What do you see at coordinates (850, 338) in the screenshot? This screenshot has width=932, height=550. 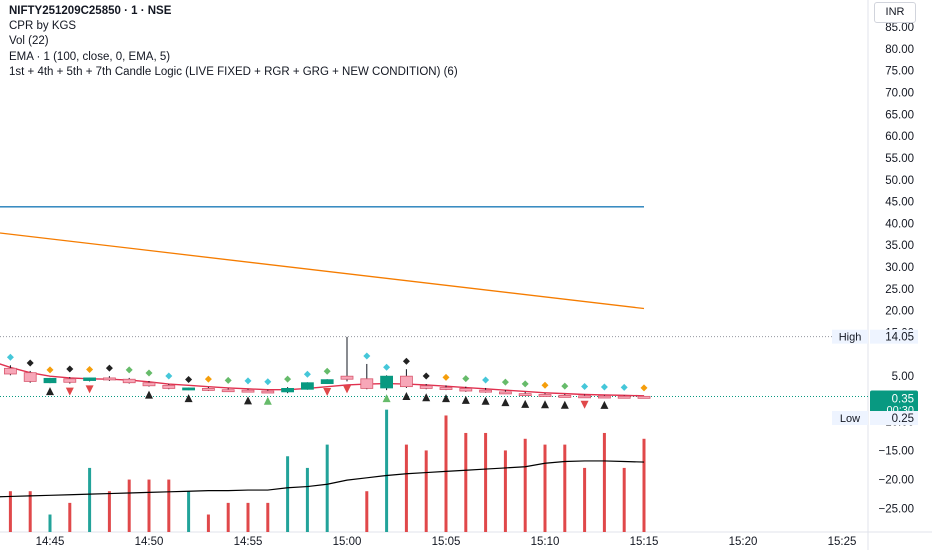 I see `high-label: High` at bounding box center [850, 338].